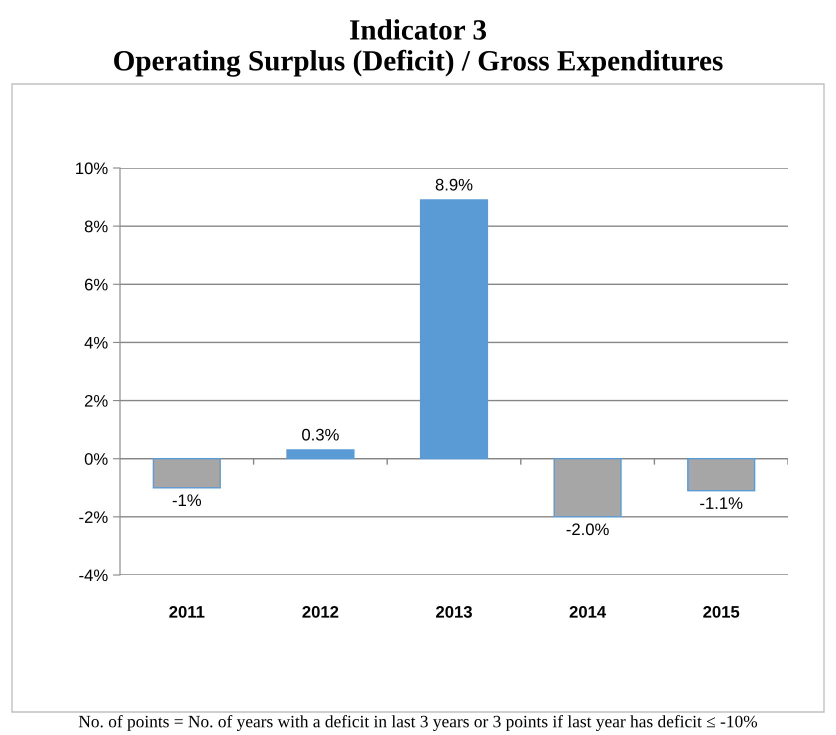 The width and height of the screenshot is (836, 735). Describe the element at coordinates (320, 434) in the screenshot. I see `data-label: 0.3%` at that location.